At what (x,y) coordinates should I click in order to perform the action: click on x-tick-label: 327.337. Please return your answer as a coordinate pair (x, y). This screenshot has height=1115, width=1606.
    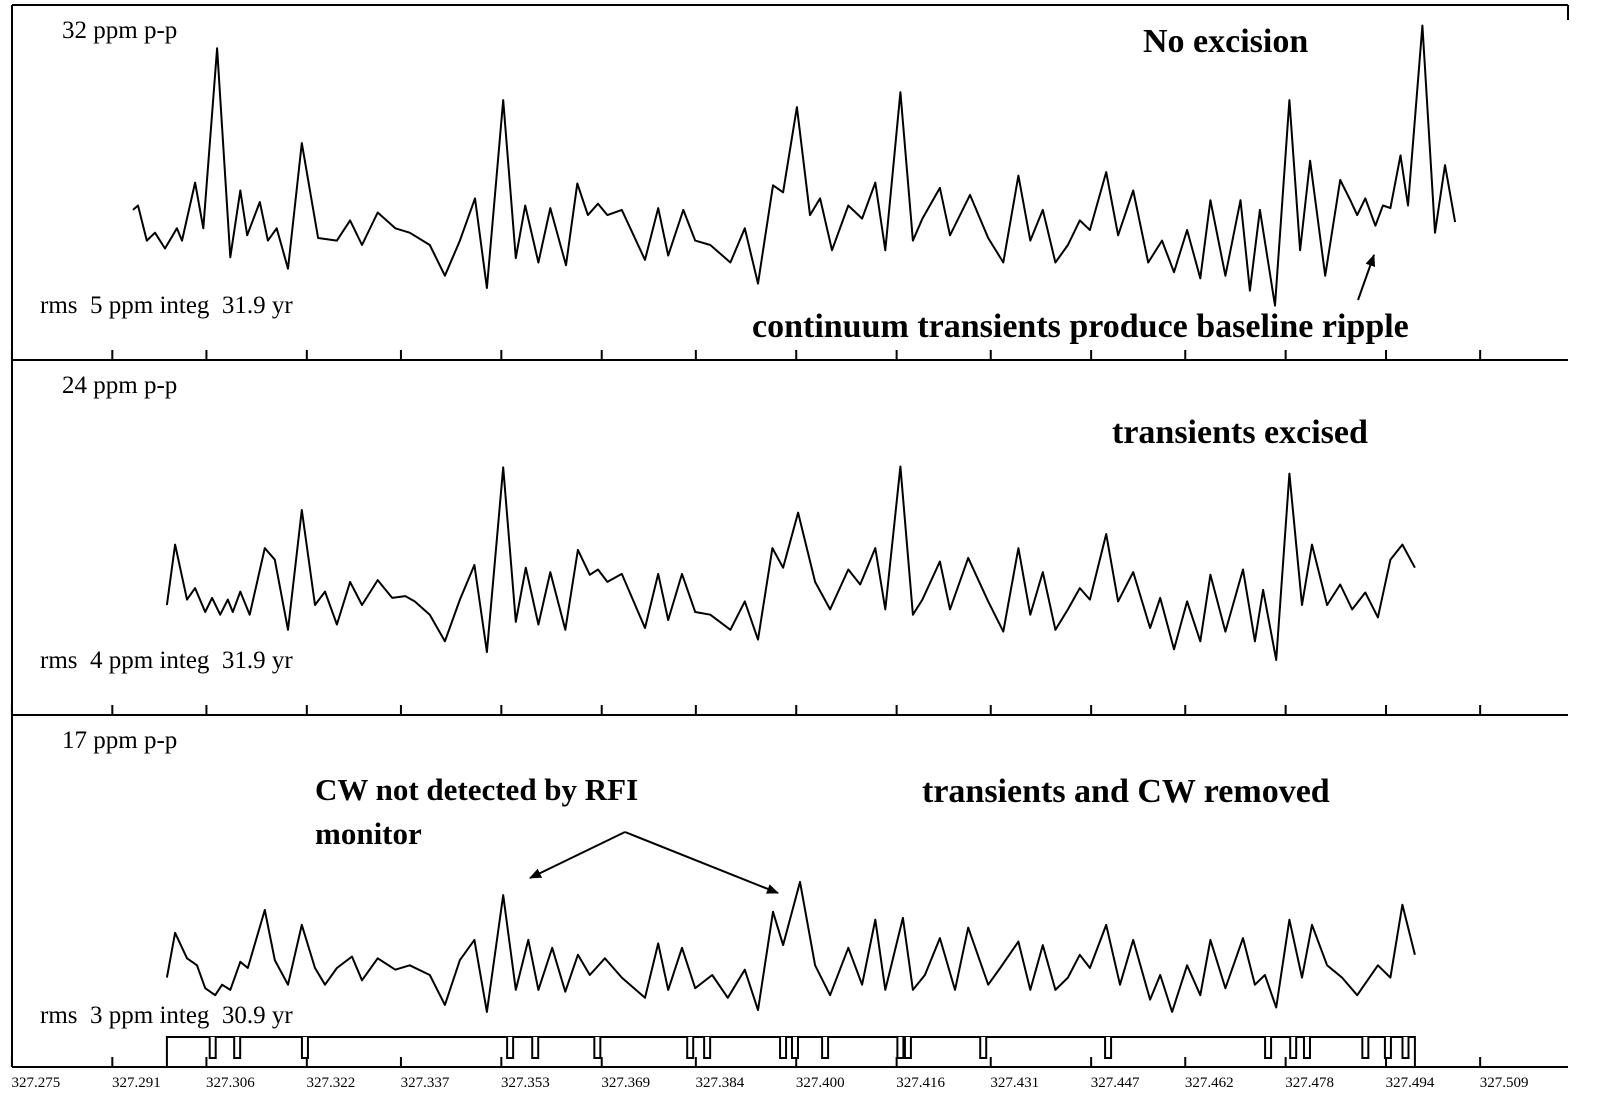
    Looking at the image, I should click on (425, 1083).